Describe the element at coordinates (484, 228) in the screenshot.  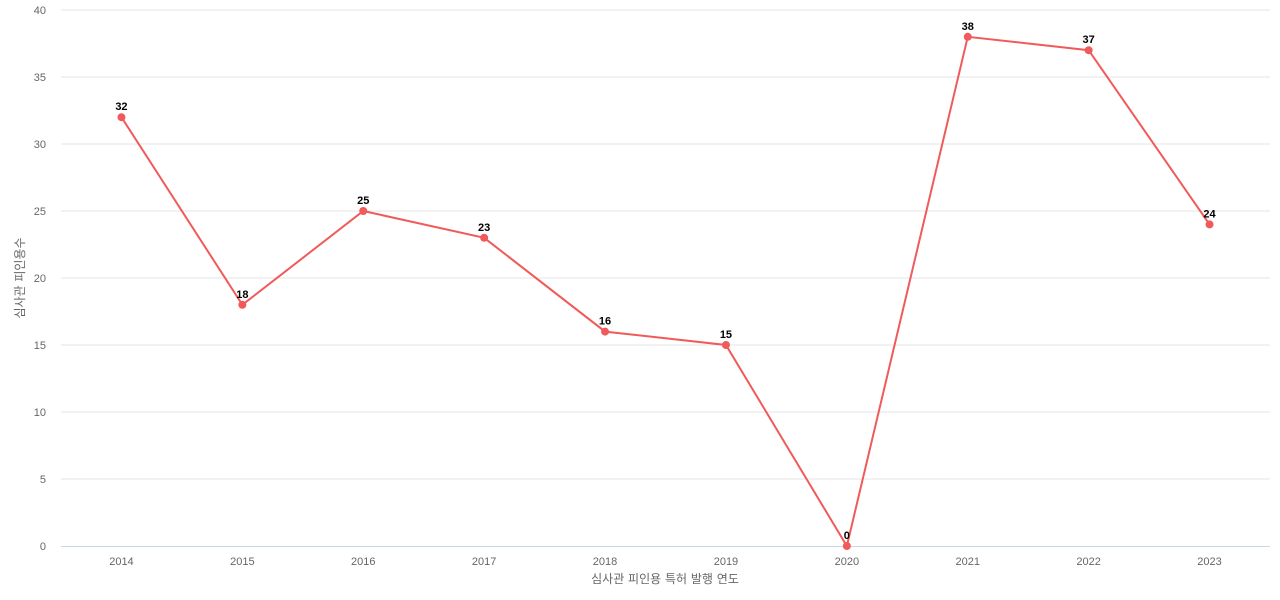
I see `data-label: 23` at that location.